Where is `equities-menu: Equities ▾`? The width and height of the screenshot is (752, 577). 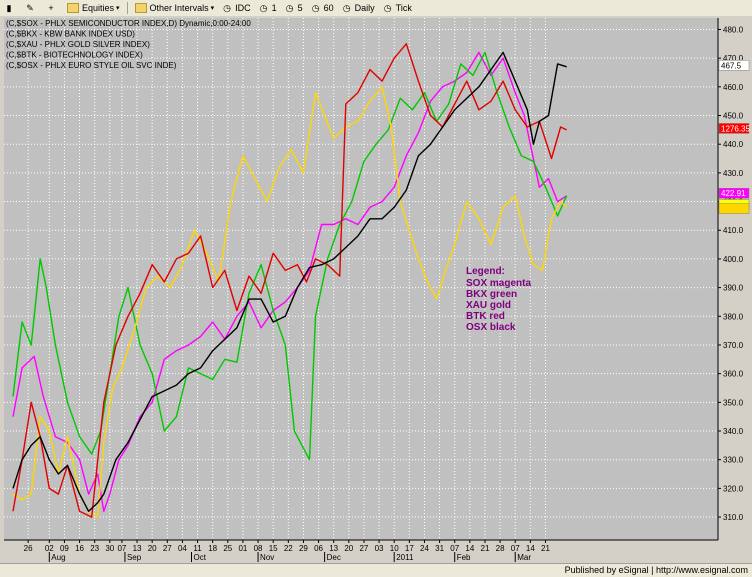 equities-menu: Equities ▾ is located at coordinates (93, 8).